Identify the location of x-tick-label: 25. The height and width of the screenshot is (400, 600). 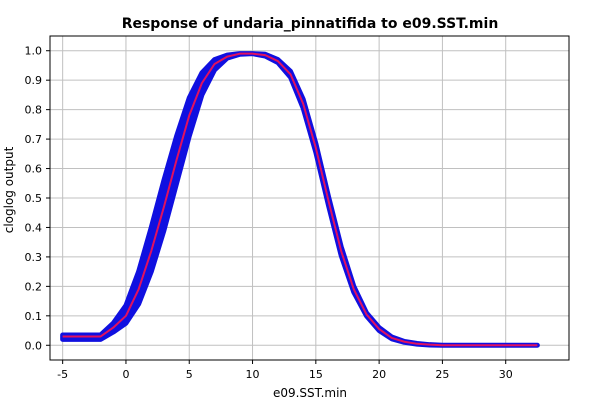
(442, 374).